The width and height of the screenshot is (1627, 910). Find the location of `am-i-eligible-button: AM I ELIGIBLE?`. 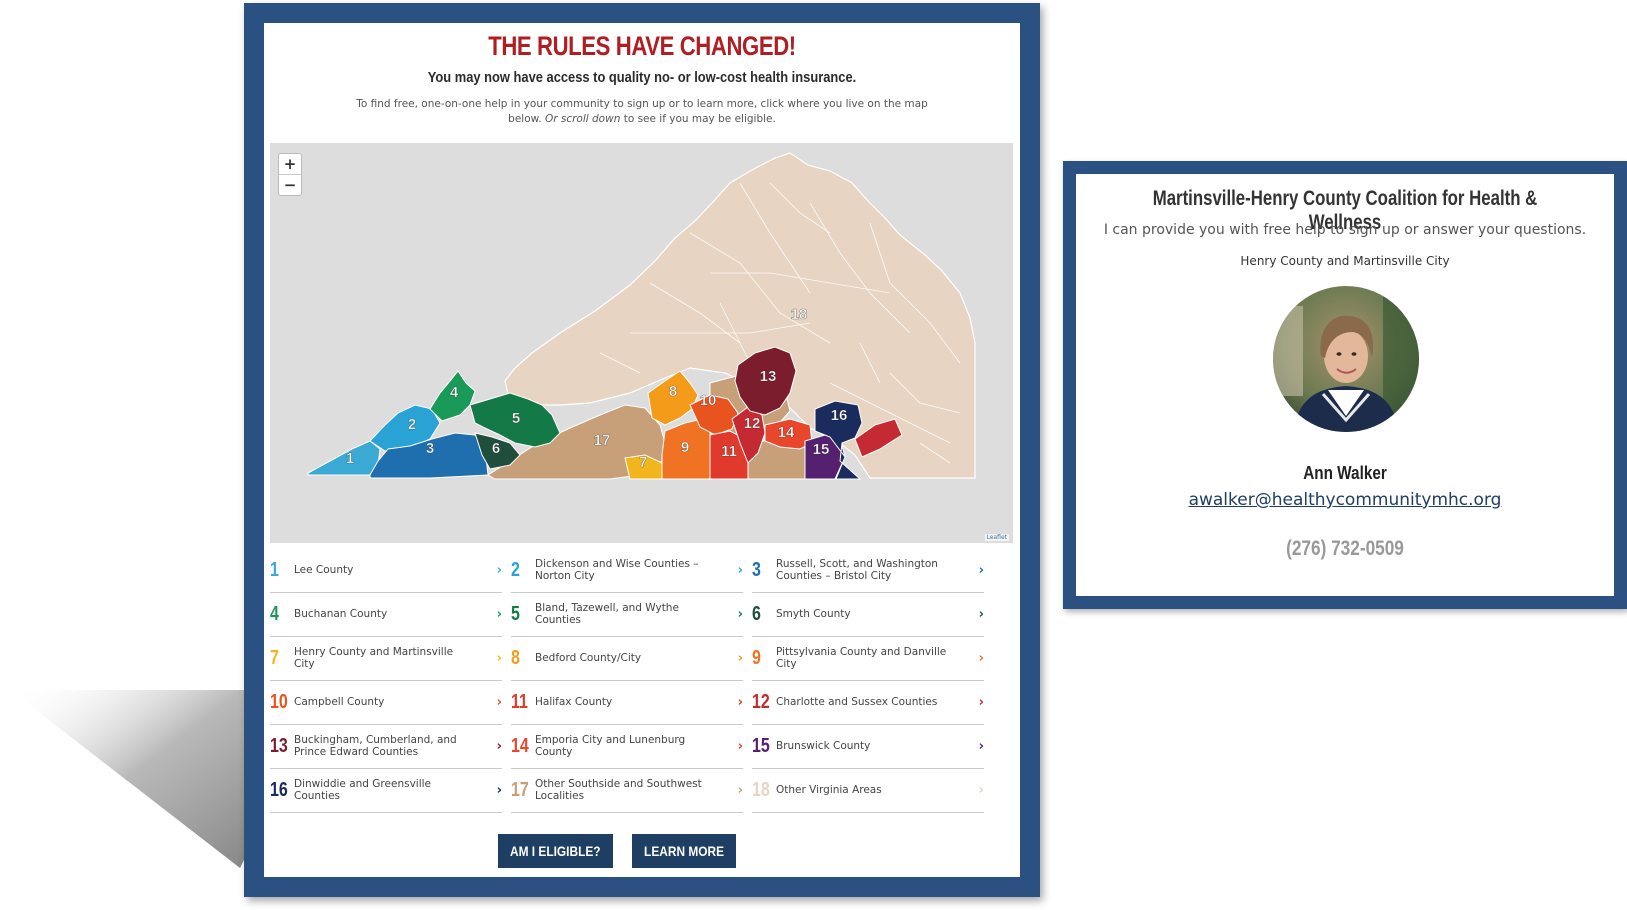

am-i-eligible-button: AM I ELIGIBLE? is located at coordinates (555, 851).